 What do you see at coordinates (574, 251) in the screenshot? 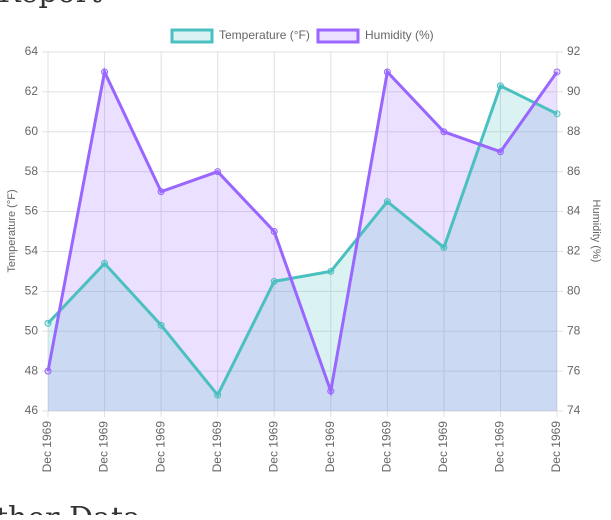
I see `y2-tick-label: 82` at bounding box center [574, 251].